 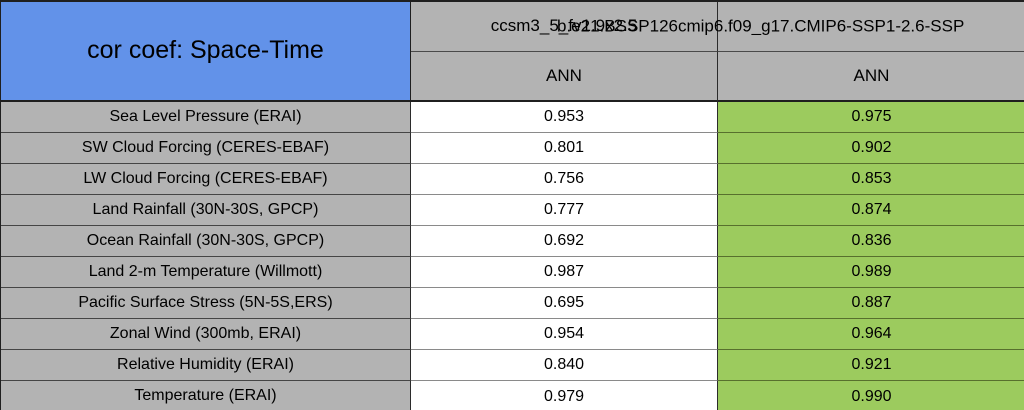 I want to click on value-model-1: 0.692, so click(x=564, y=241).